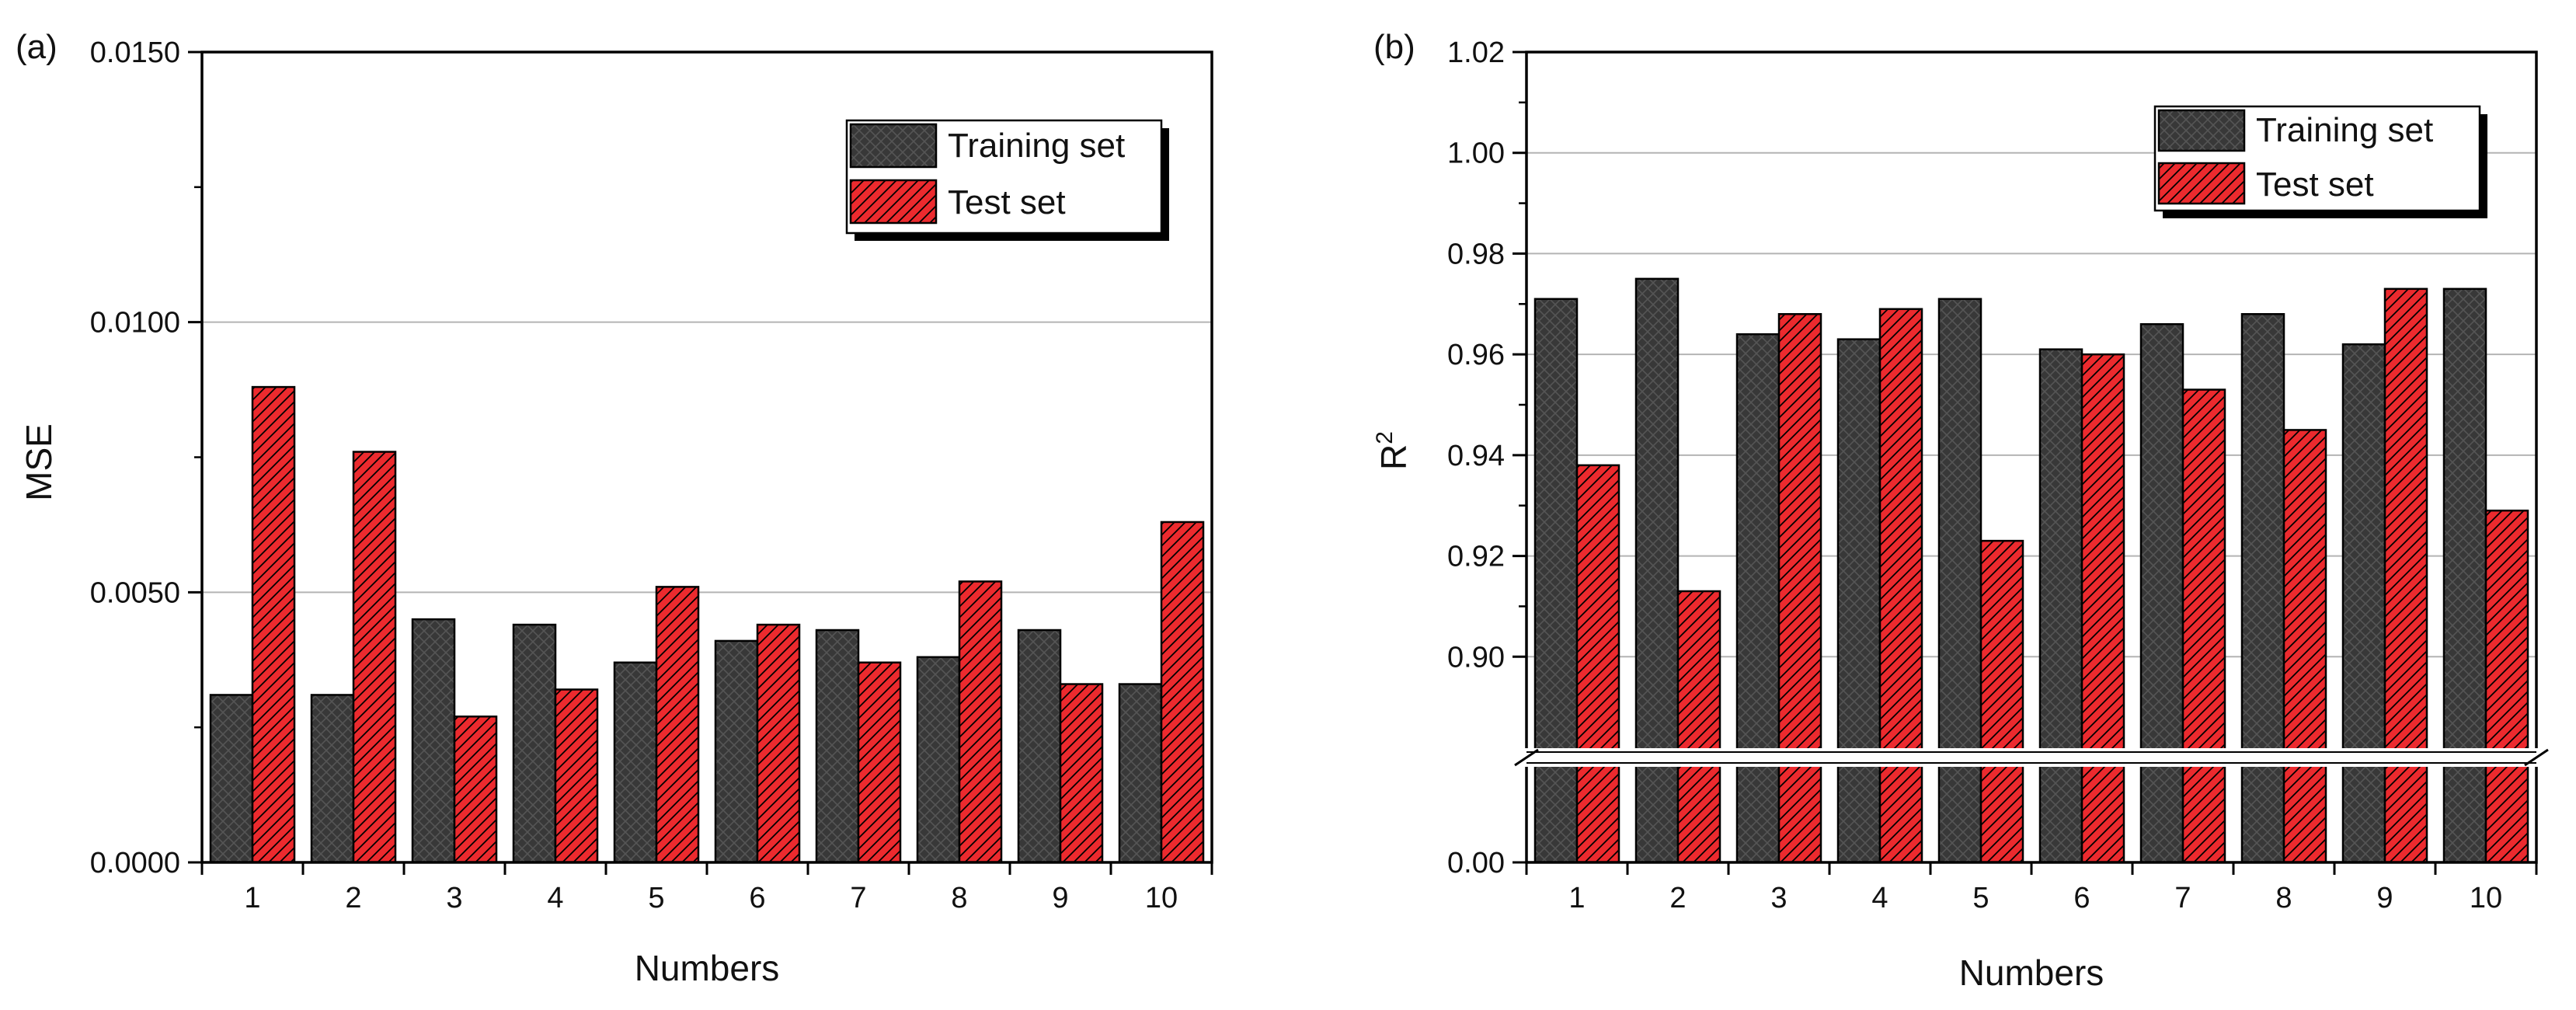 The width and height of the screenshot is (2576, 1010). I want to click on panel-b-axis-break-mark-left, so click(1526, 757).